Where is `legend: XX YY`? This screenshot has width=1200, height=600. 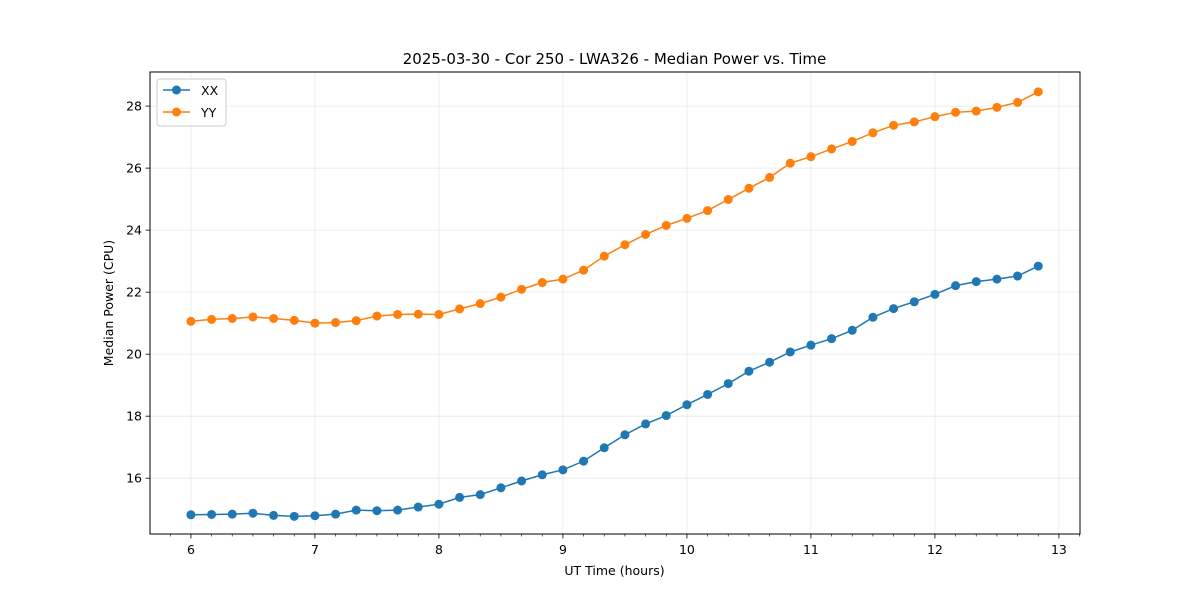 legend: XX YY is located at coordinates (191, 102).